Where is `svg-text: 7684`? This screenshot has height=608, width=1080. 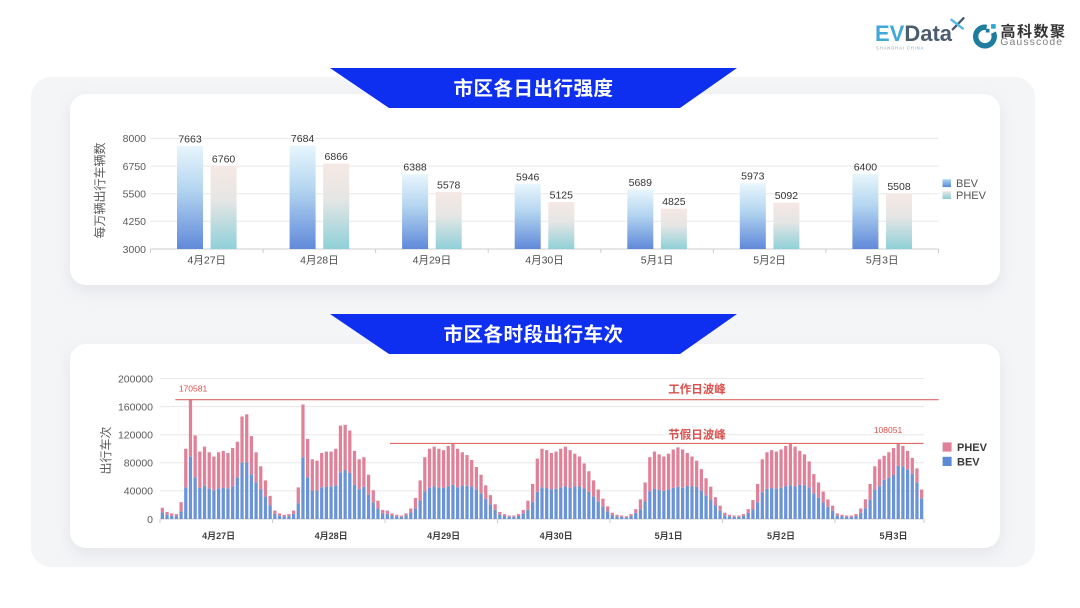
svg-text: 7684 is located at coordinates (303, 139).